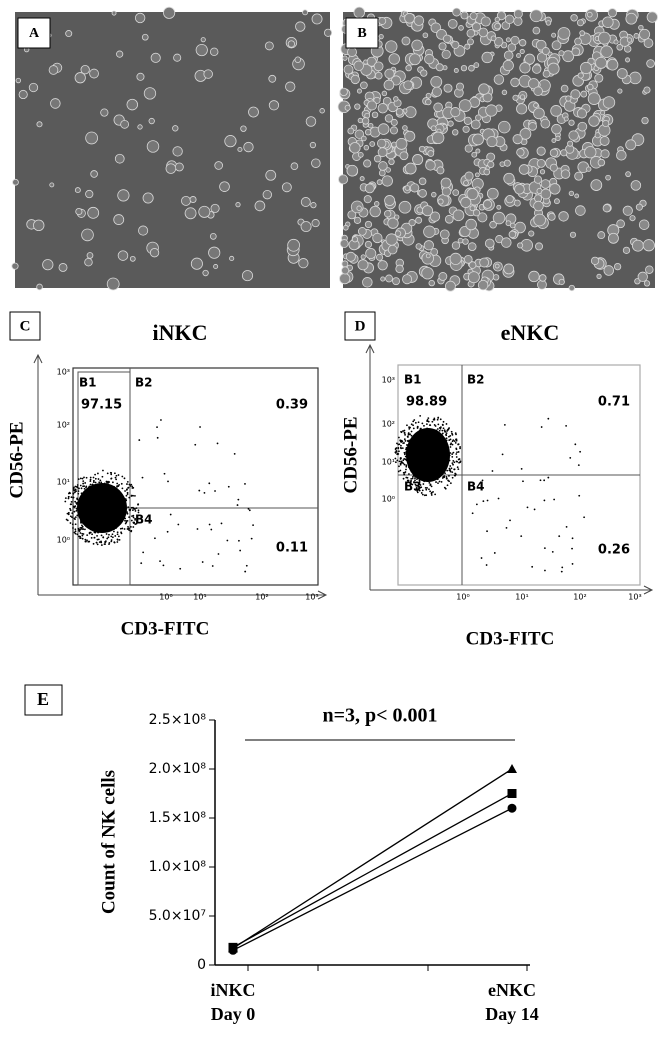  Describe the element at coordinates (101, 405) in the screenshot. I see `gate-percent: 97.15` at that location.